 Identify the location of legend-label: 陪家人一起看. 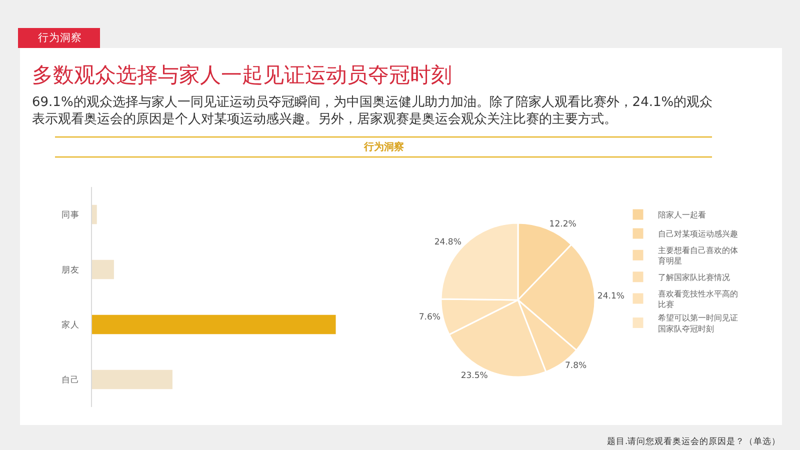
(682, 215).